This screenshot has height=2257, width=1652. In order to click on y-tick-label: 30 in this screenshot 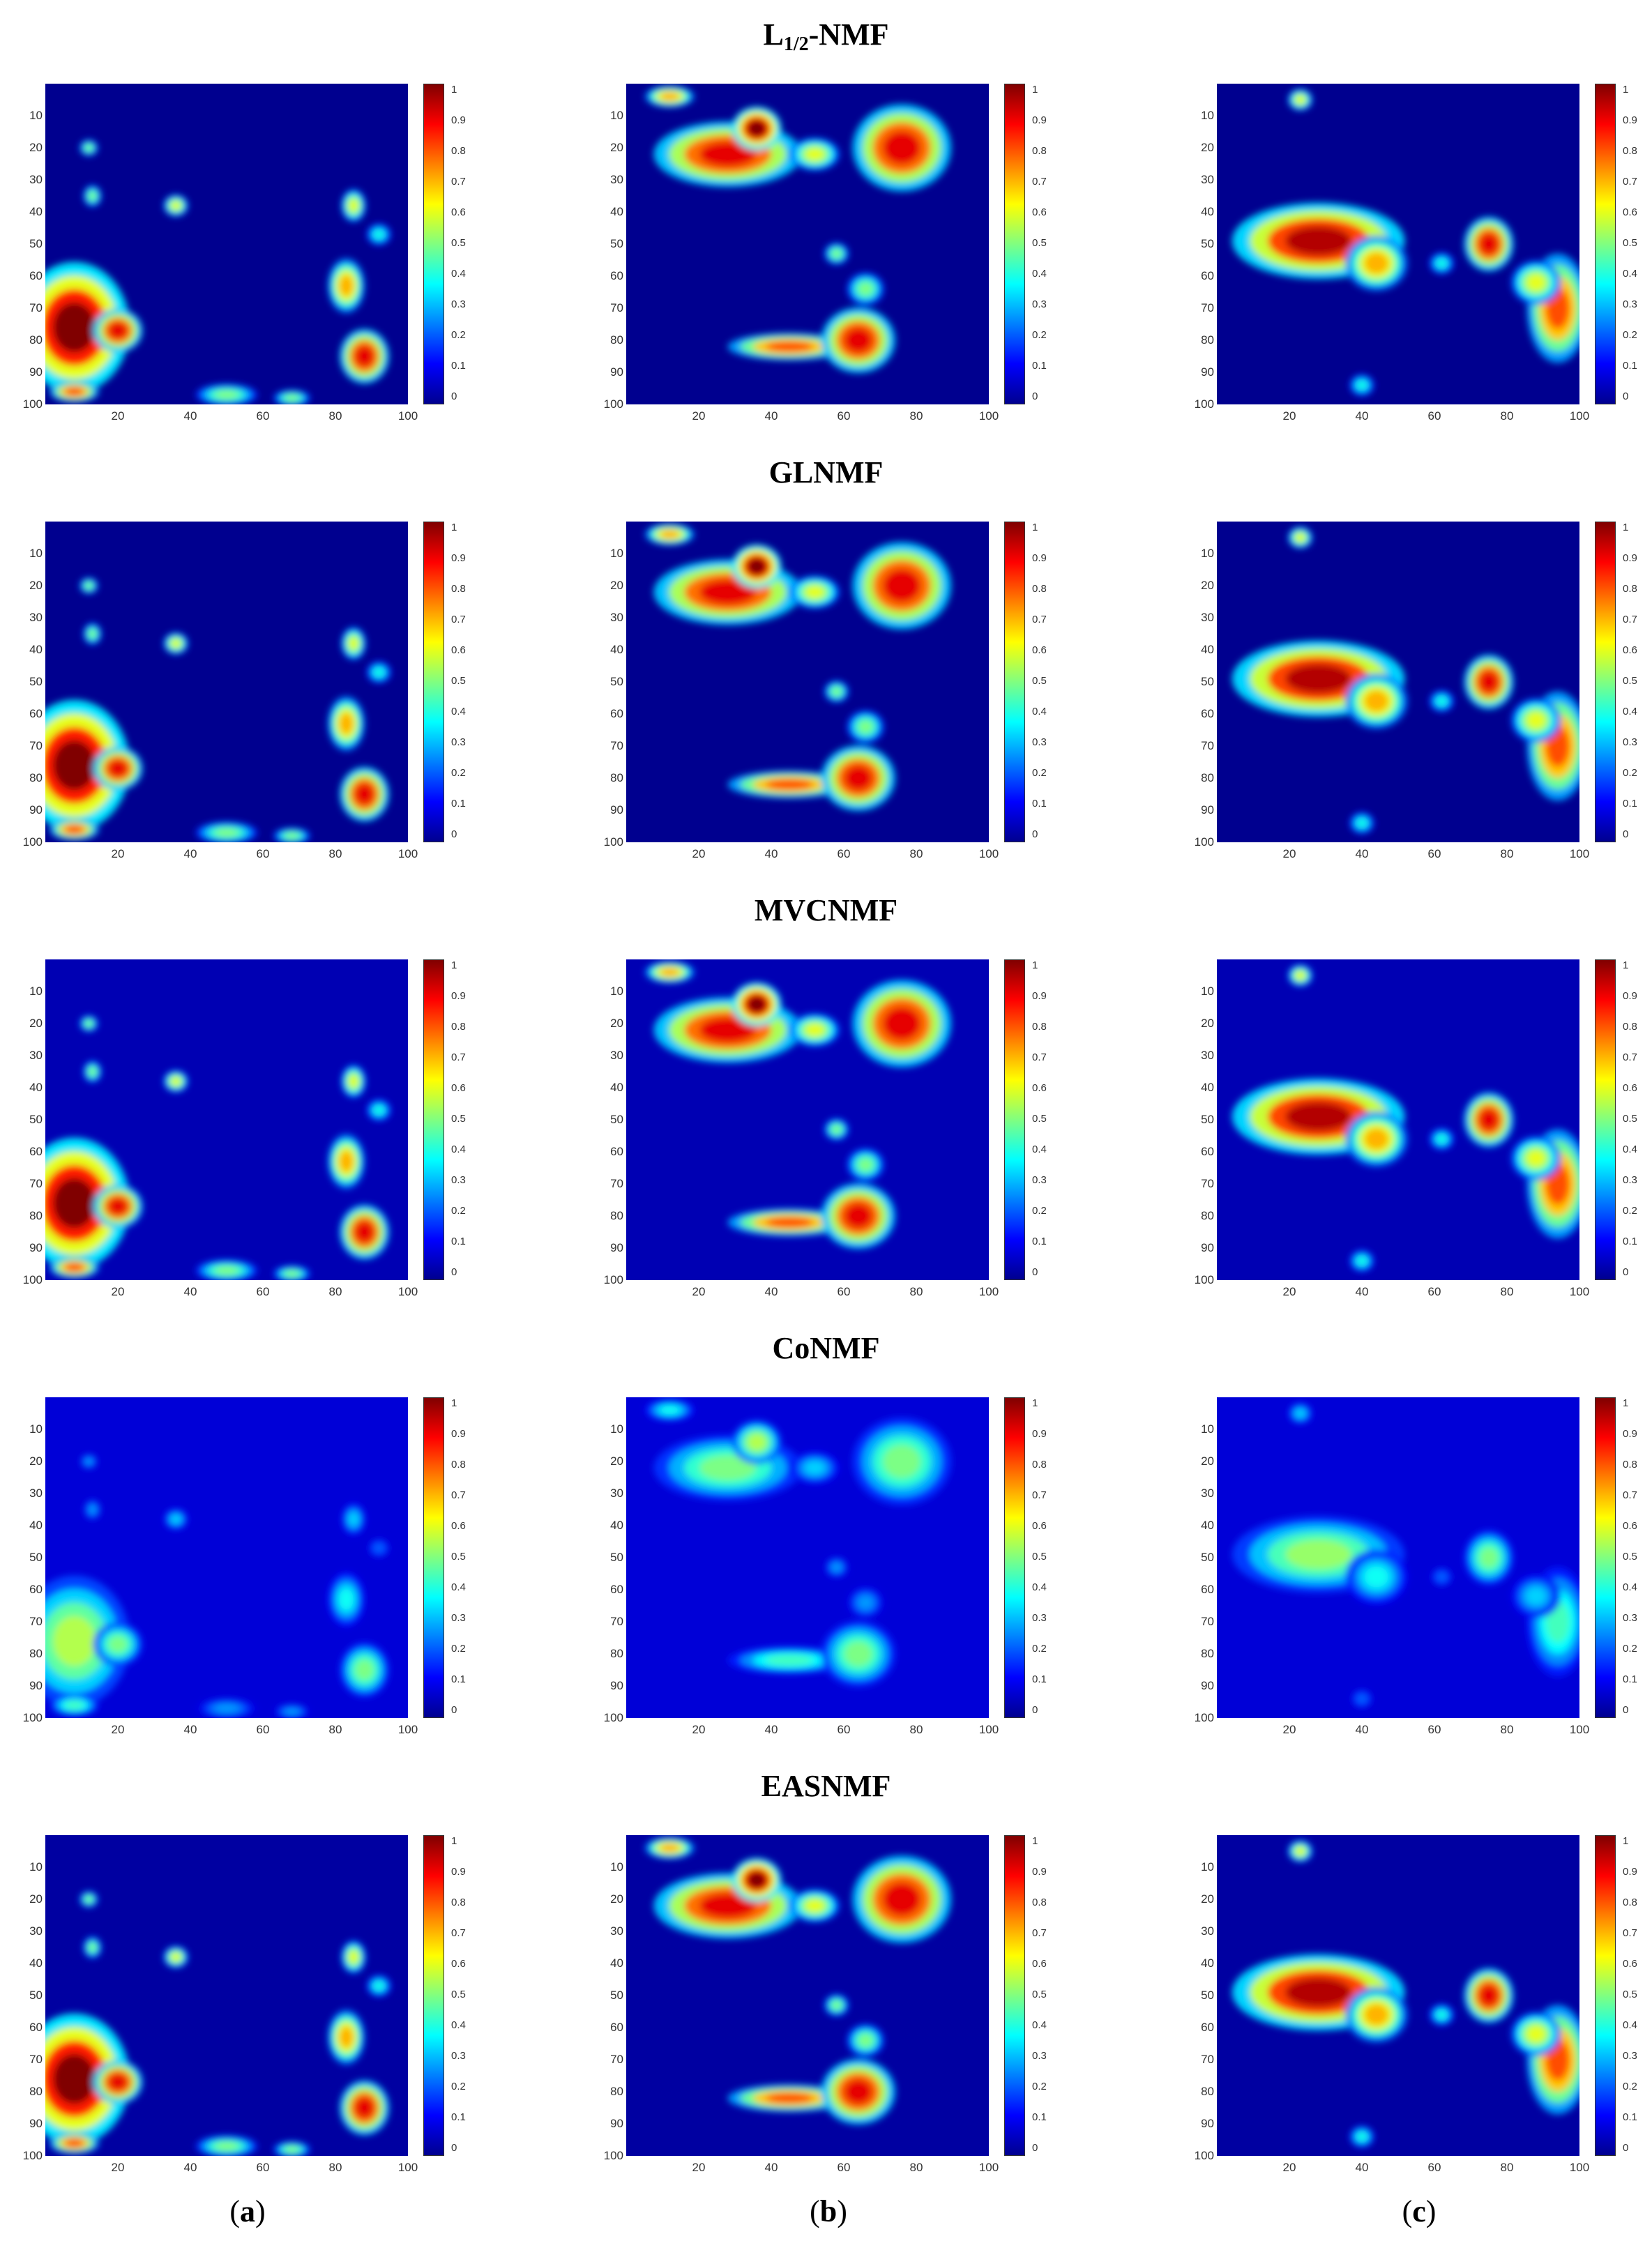, I will do `click(36, 179)`.